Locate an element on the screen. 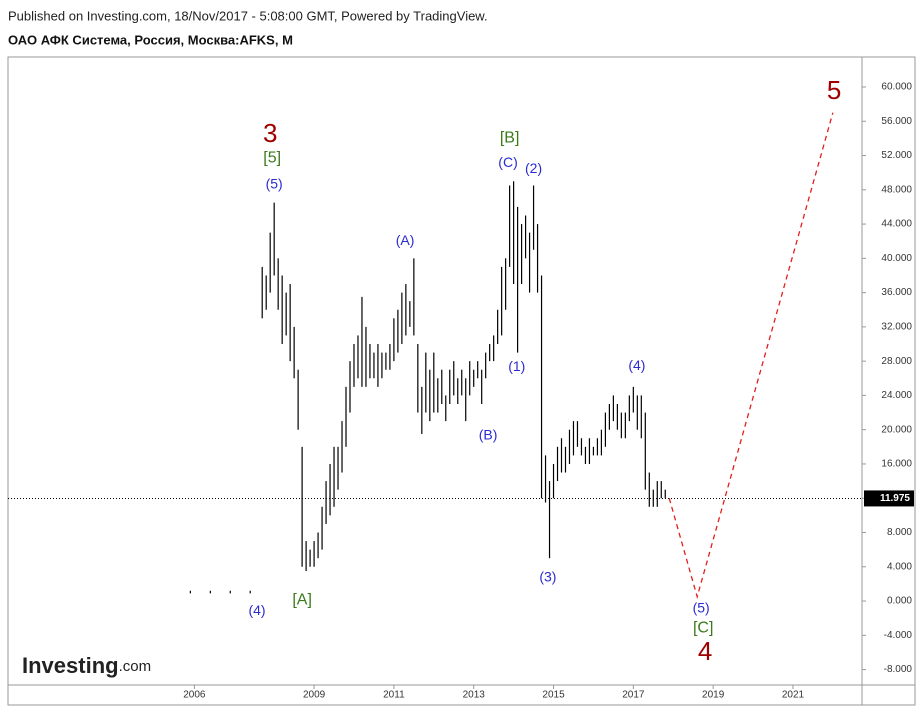  wave-label: 4 is located at coordinates (705, 651).